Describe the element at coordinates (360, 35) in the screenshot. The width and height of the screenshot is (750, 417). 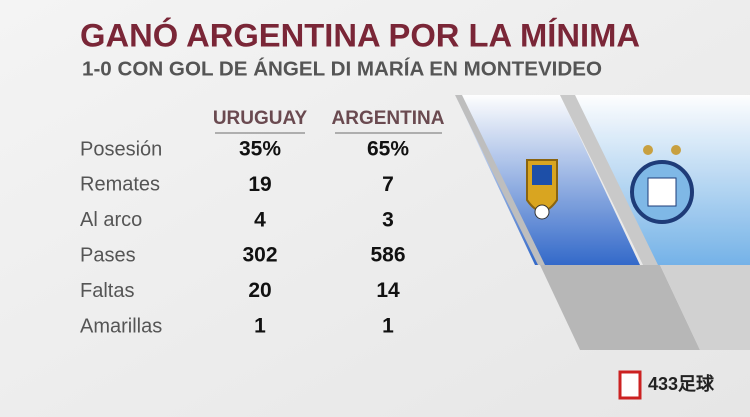
I see `title: GANÓ ARGENTINA POR LA MÍNIMA` at that location.